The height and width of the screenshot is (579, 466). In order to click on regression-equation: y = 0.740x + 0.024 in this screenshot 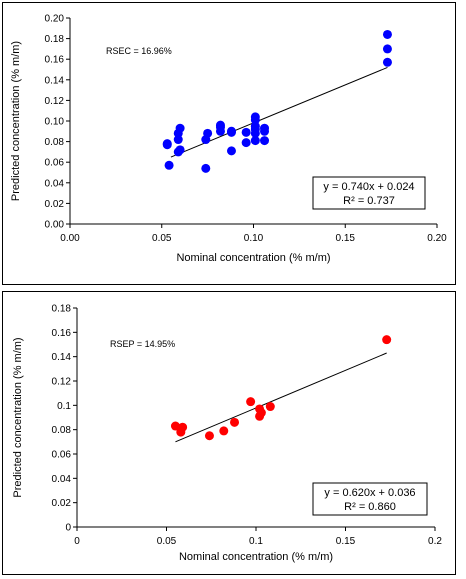, I will do `click(368, 187)`.